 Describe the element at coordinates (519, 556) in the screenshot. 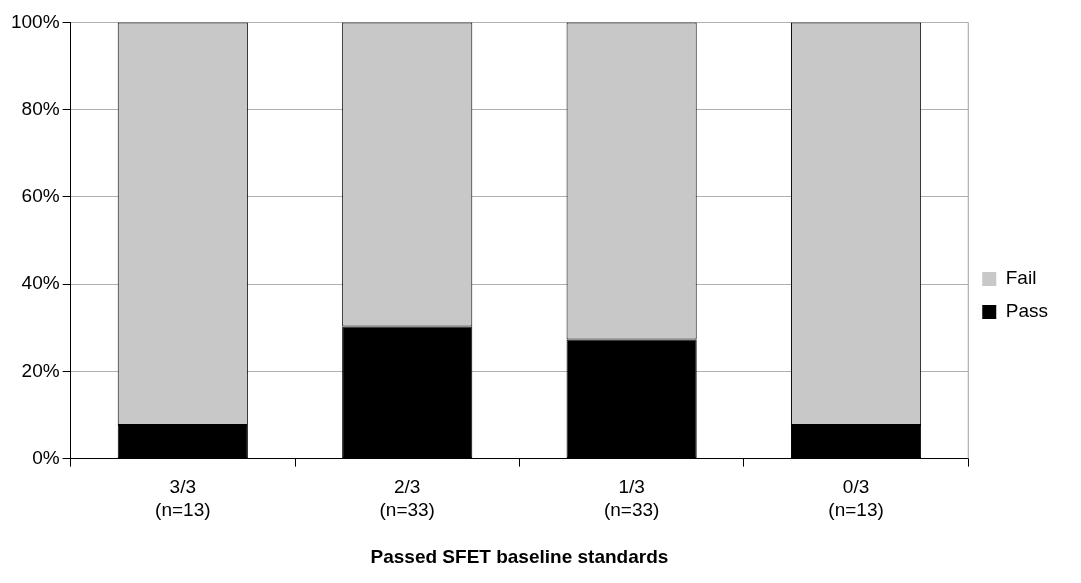

I see `x-axis-title: Passed SFET baseline standards` at that location.